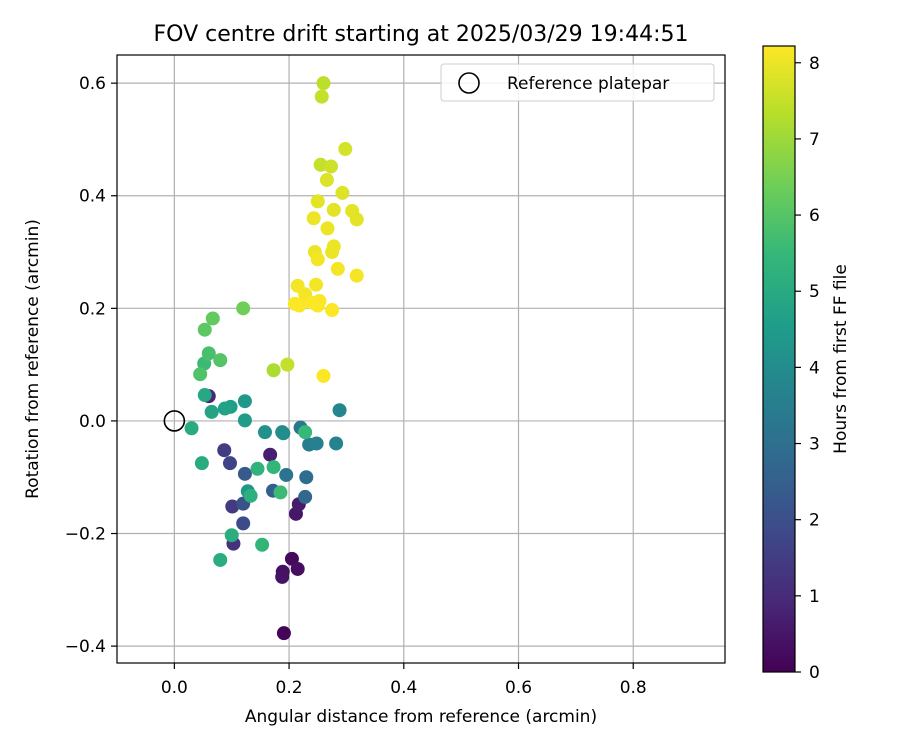  I want to click on colorbar: 0 1 2 3 4 5 6 7 8 Hours from first FF file, so click(806, 364).